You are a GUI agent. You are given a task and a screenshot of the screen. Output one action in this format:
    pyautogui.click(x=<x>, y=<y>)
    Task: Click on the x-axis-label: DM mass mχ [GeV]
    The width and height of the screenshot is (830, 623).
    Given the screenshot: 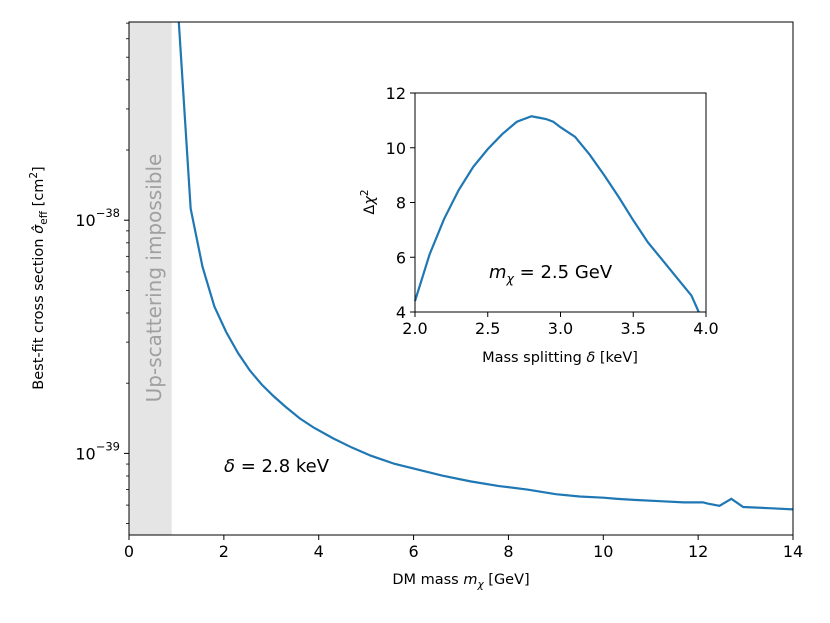 What is the action you would take?
    pyautogui.click(x=460, y=581)
    